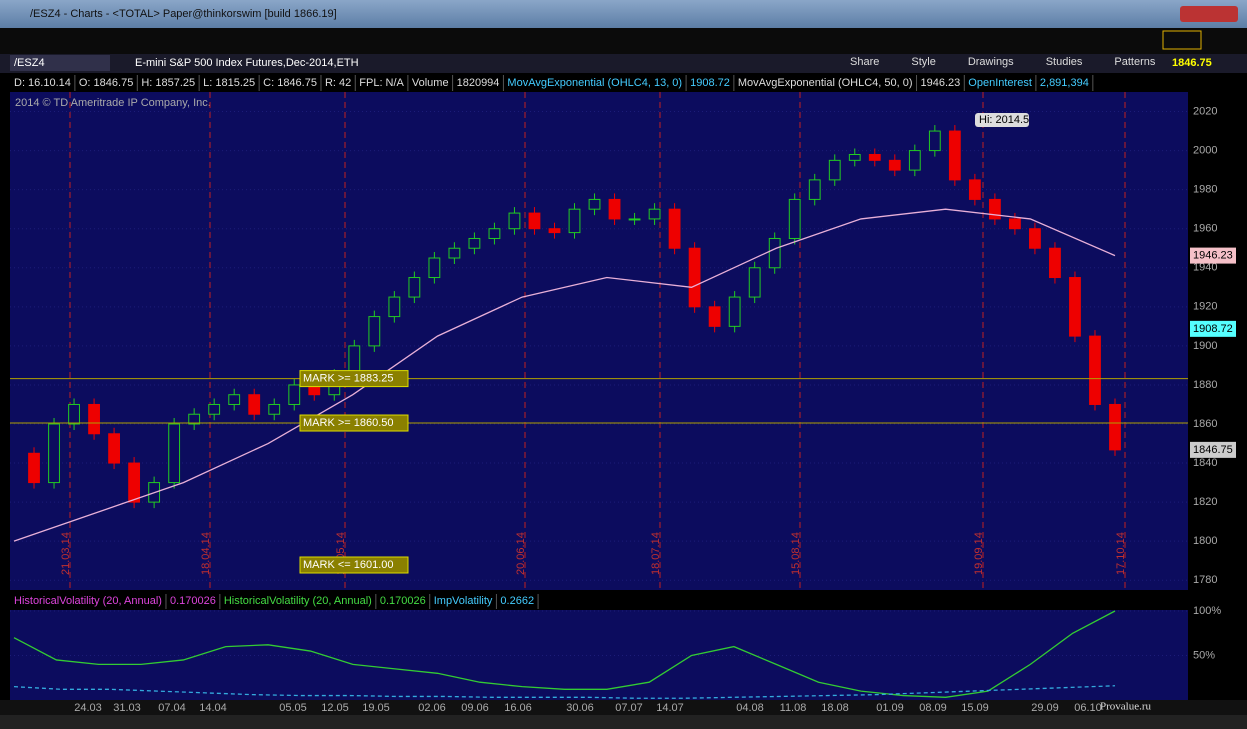 The height and width of the screenshot is (729, 1247). I want to click on alert-label: MARK <= 1601.00, so click(348, 565).